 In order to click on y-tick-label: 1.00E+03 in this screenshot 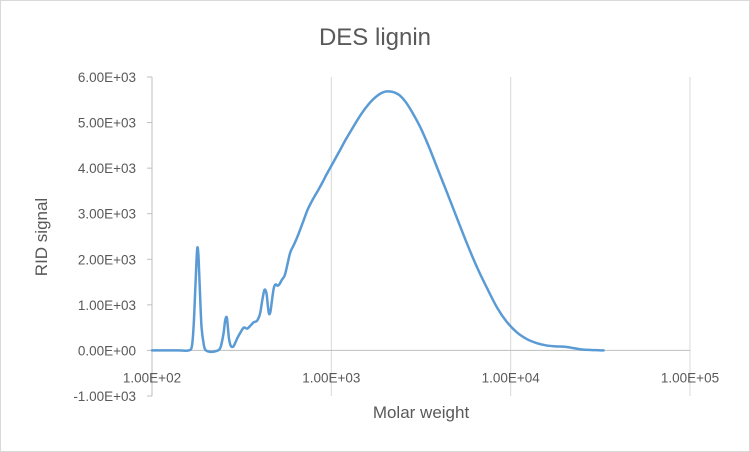, I will do `click(107, 305)`.